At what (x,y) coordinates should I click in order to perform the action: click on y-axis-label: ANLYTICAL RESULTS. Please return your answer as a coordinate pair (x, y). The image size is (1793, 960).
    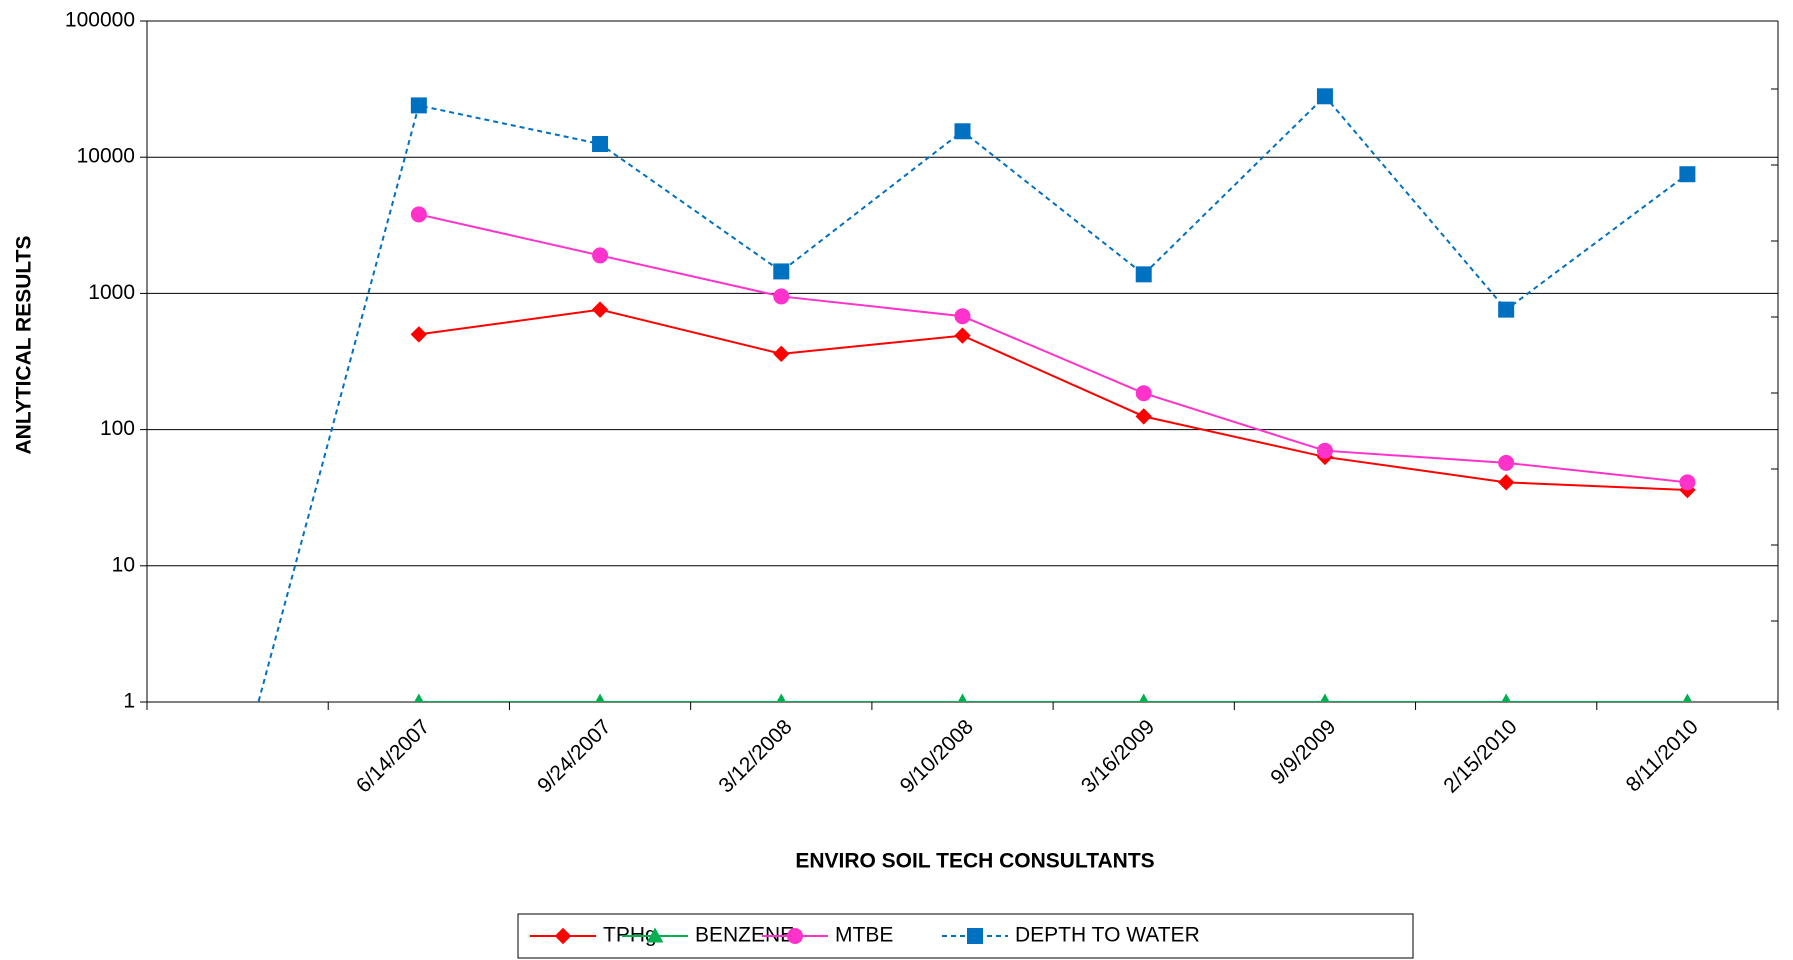
    Looking at the image, I should click on (24, 345).